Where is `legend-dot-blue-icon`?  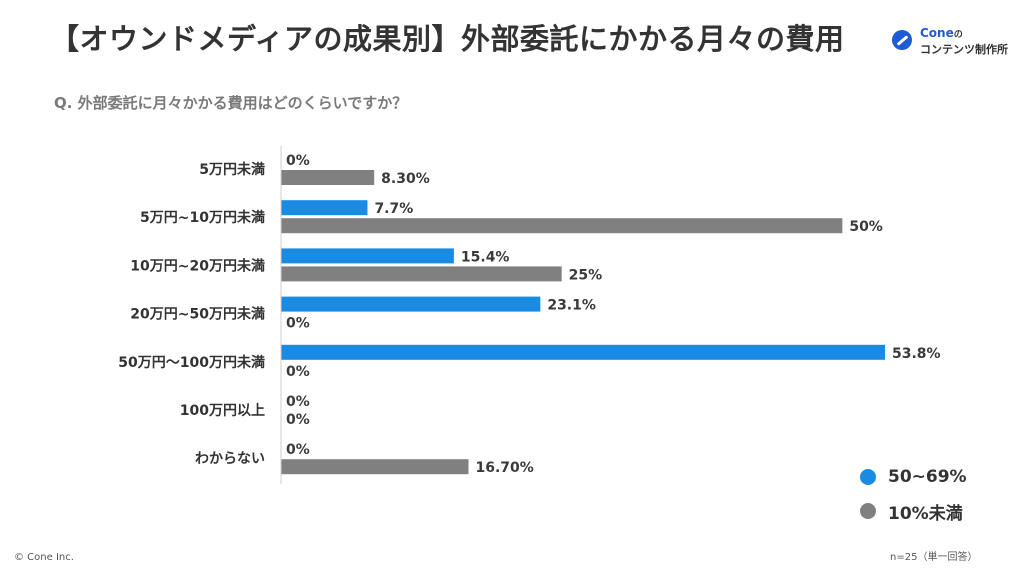 legend-dot-blue-icon is located at coordinates (868, 477).